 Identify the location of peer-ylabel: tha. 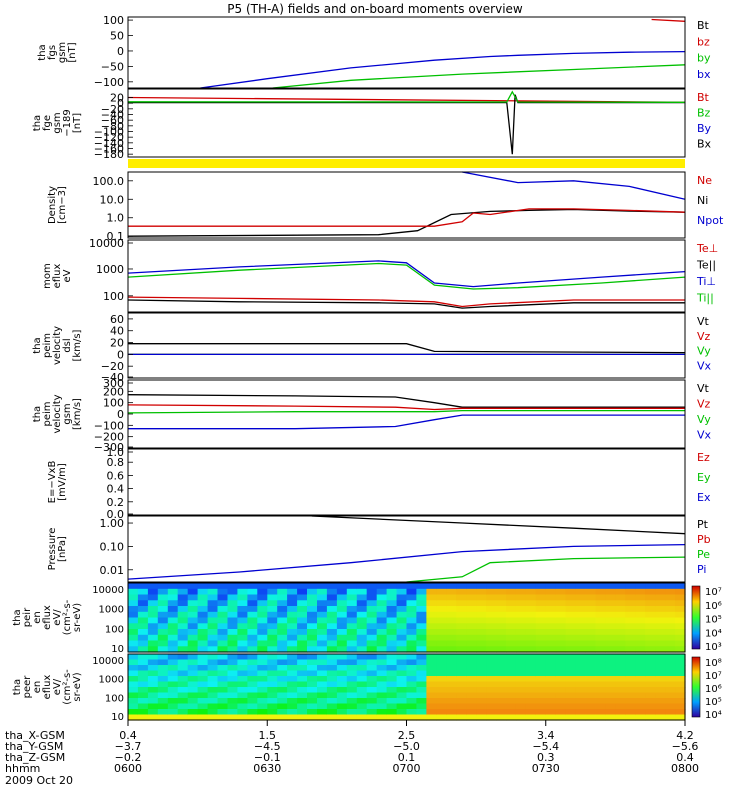
(17, 687).